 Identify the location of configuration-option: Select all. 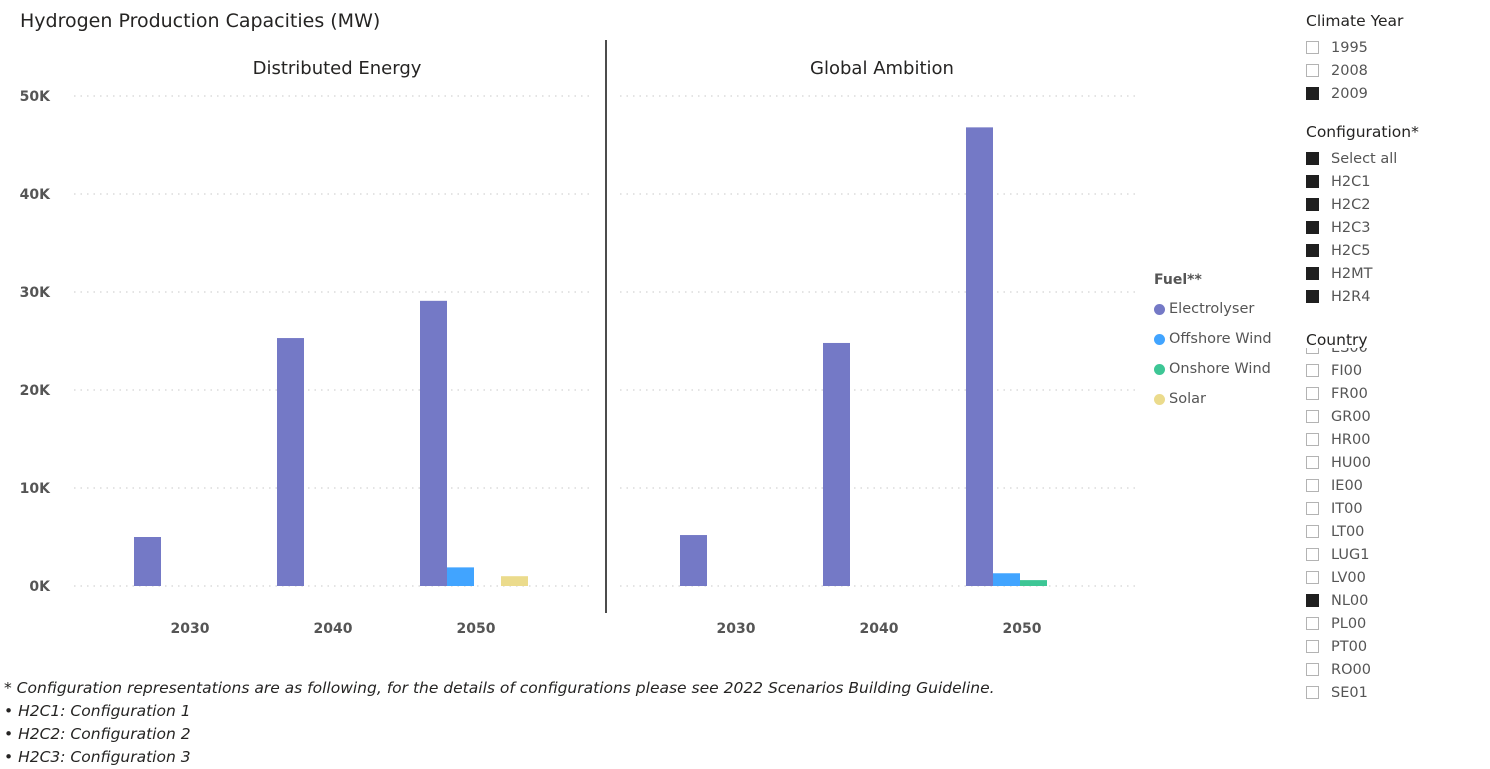
(1362, 158).